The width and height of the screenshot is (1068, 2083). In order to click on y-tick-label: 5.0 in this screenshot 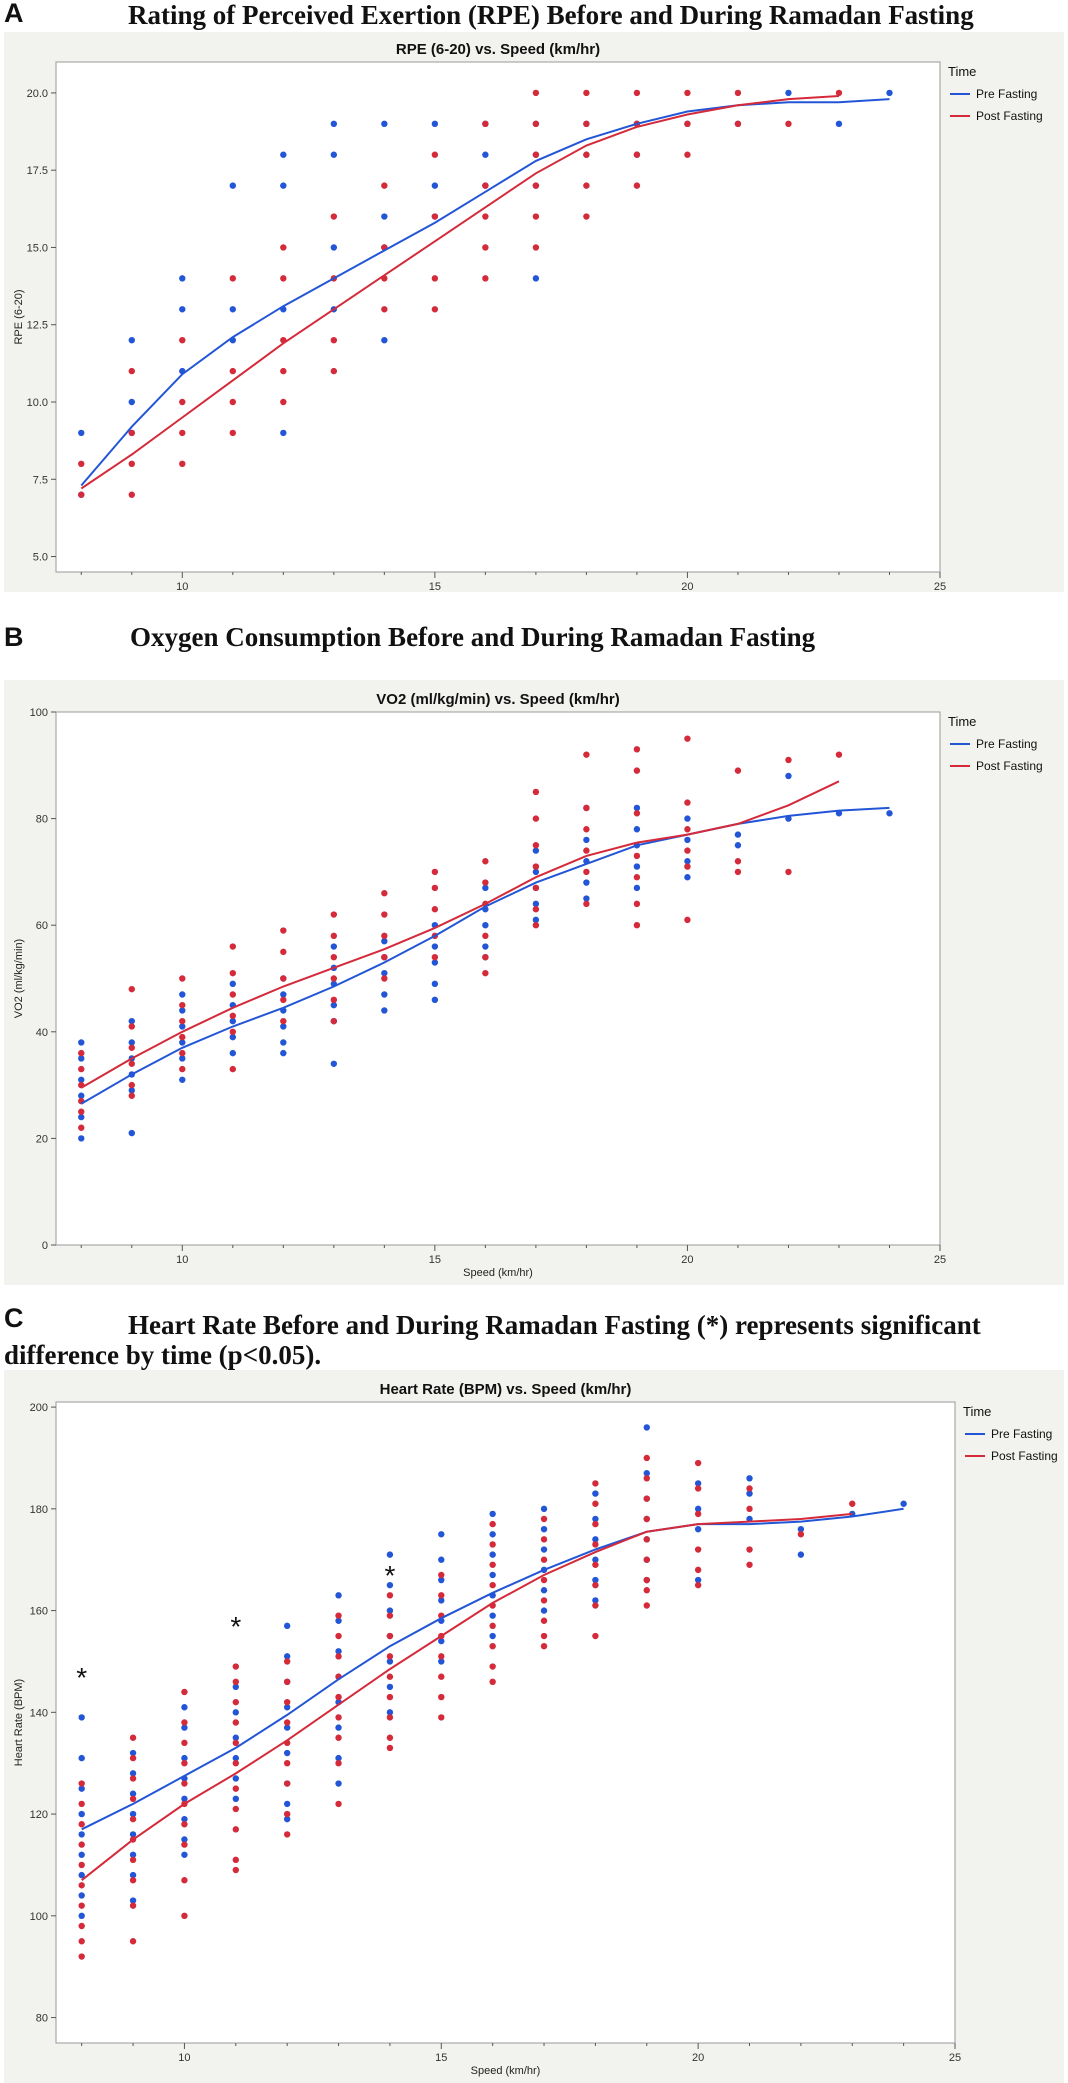, I will do `click(40, 558)`.